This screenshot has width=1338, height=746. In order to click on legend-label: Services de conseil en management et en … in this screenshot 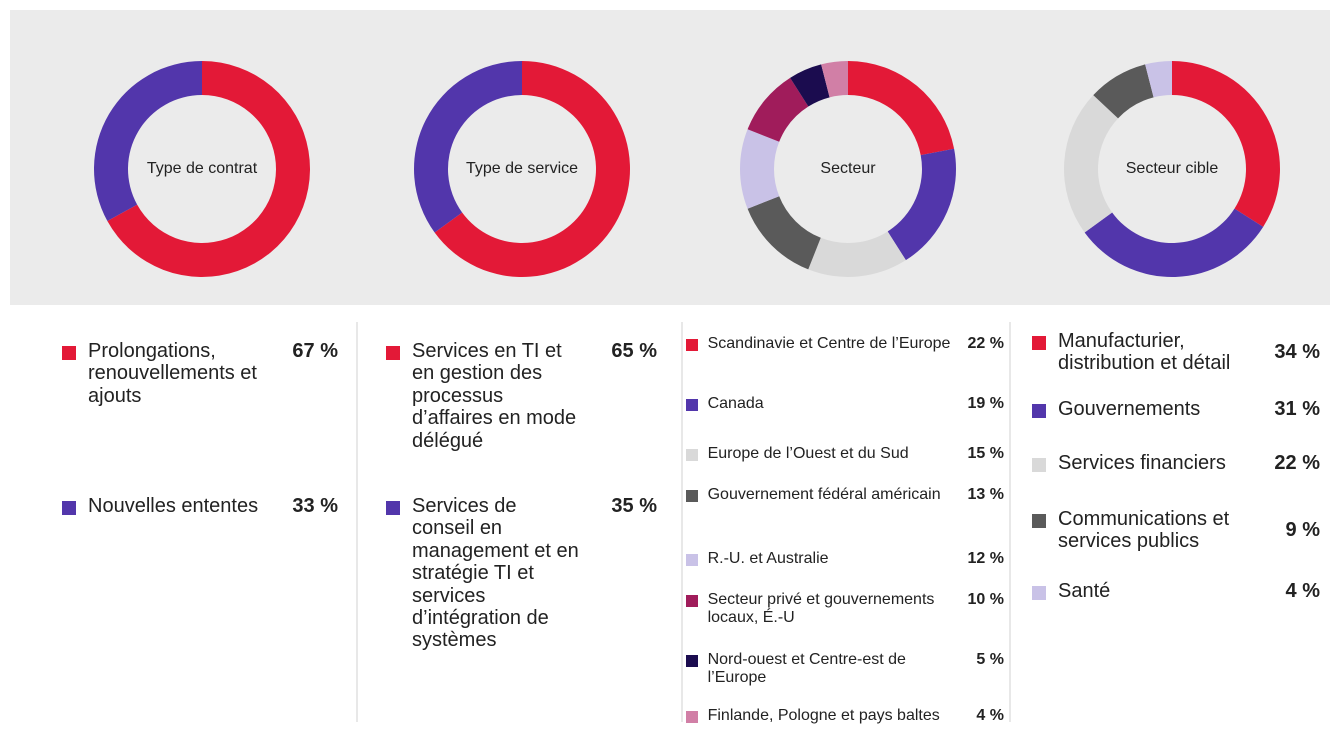, I will do `click(495, 573)`.